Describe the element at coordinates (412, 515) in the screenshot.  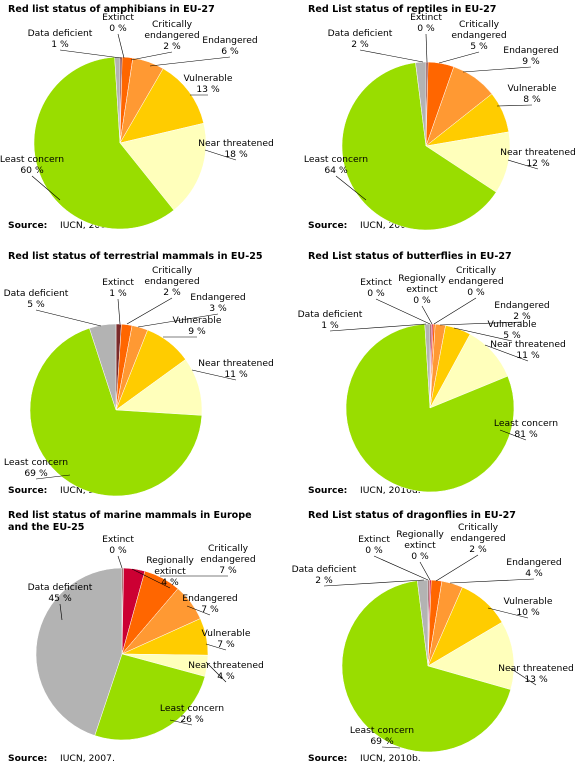
I see `chart-title: Red List status of dragonflies in EU-27` at that location.